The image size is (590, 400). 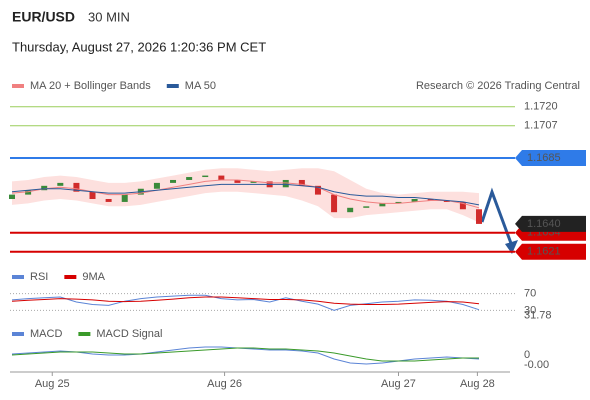 I want to click on symbol: EUR/USD, so click(x=43, y=17).